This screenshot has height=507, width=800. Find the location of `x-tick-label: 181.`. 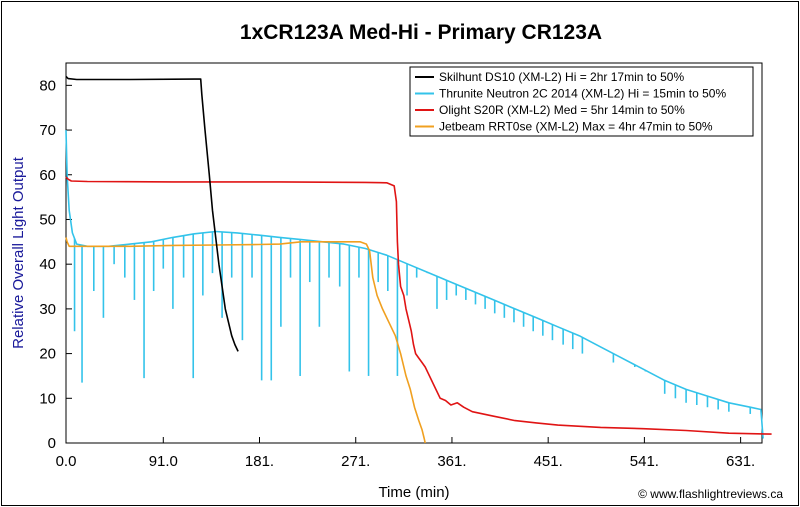

x-tick-label: 181. is located at coordinates (259, 461).